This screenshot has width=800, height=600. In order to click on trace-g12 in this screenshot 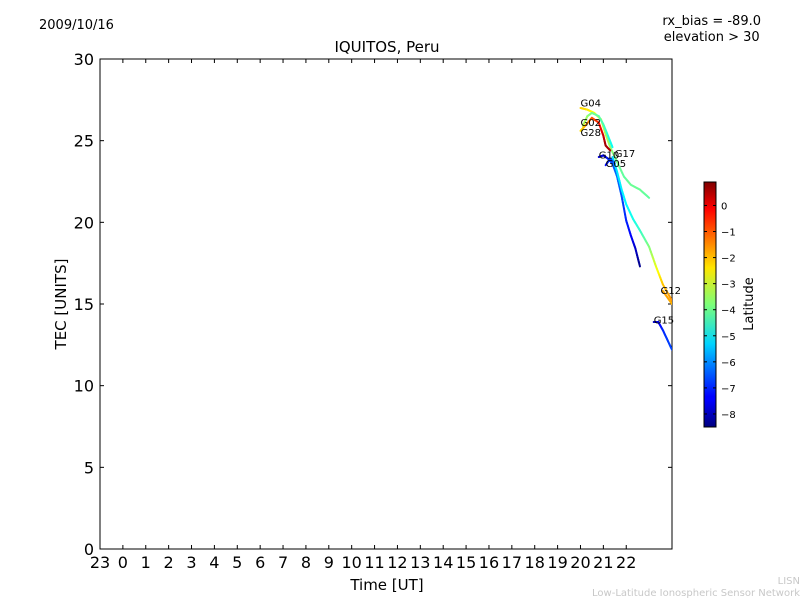, I will do `click(671, 303)`.